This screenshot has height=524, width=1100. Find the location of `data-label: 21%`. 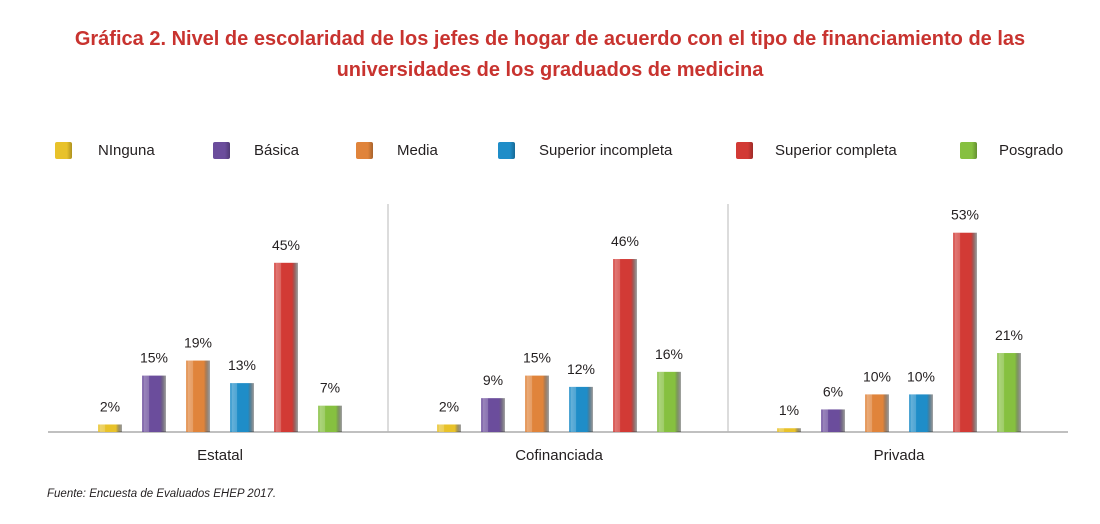

data-label: 21% is located at coordinates (1009, 335).